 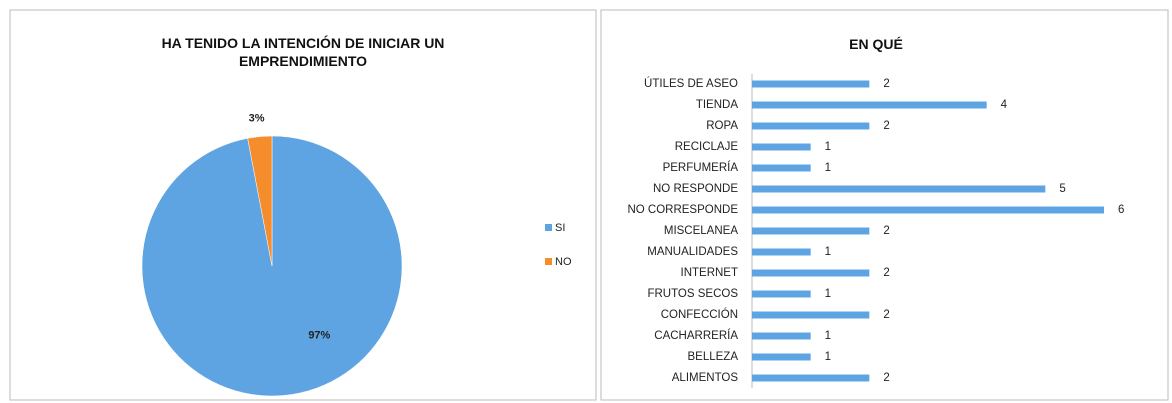 I want to click on y-tick-label: NO RESPONDE, so click(x=695, y=189).